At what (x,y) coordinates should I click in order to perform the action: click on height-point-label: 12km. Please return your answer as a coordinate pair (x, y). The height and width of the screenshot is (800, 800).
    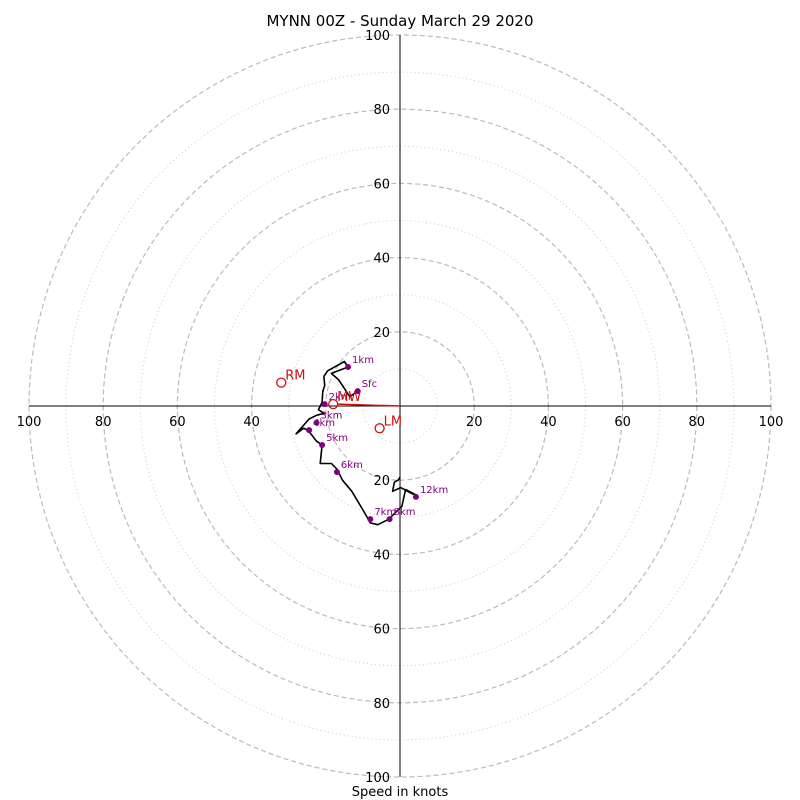
    Looking at the image, I should click on (434, 490).